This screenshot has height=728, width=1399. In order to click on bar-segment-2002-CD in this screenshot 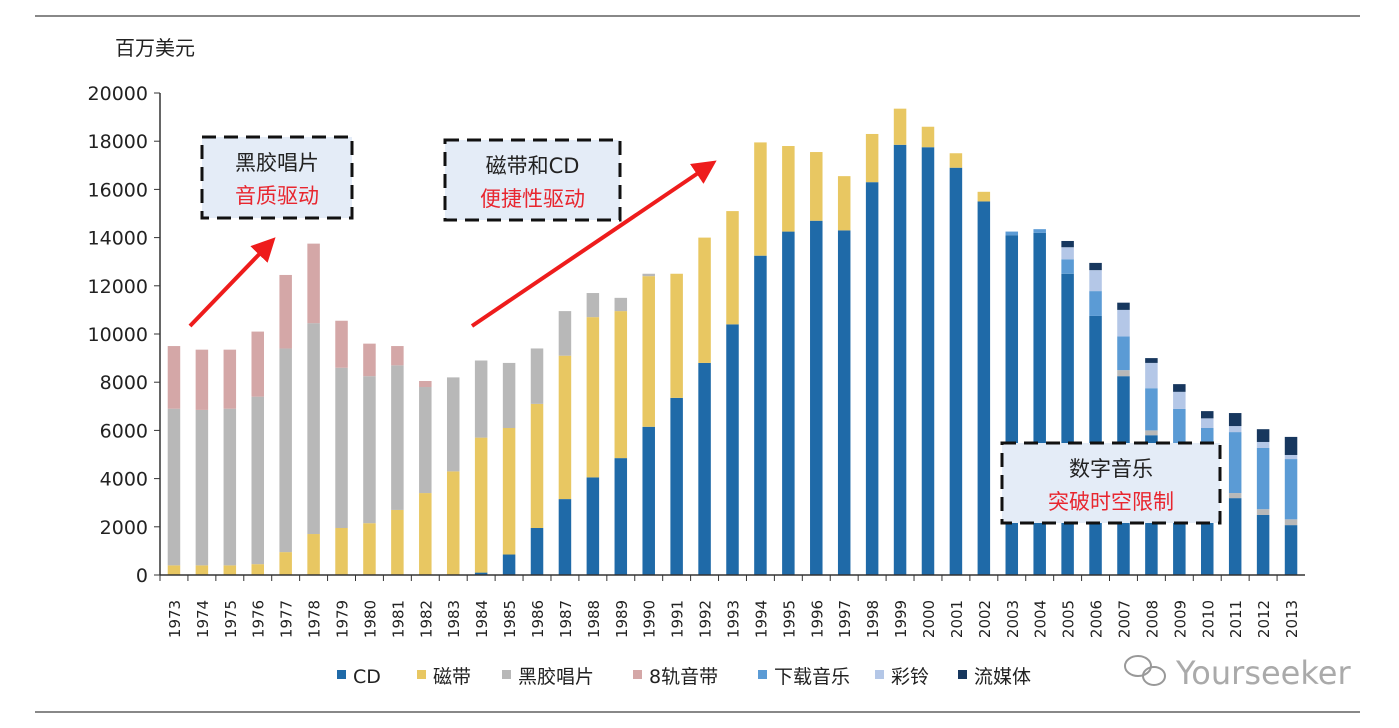, I will do `click(984, 388)`.